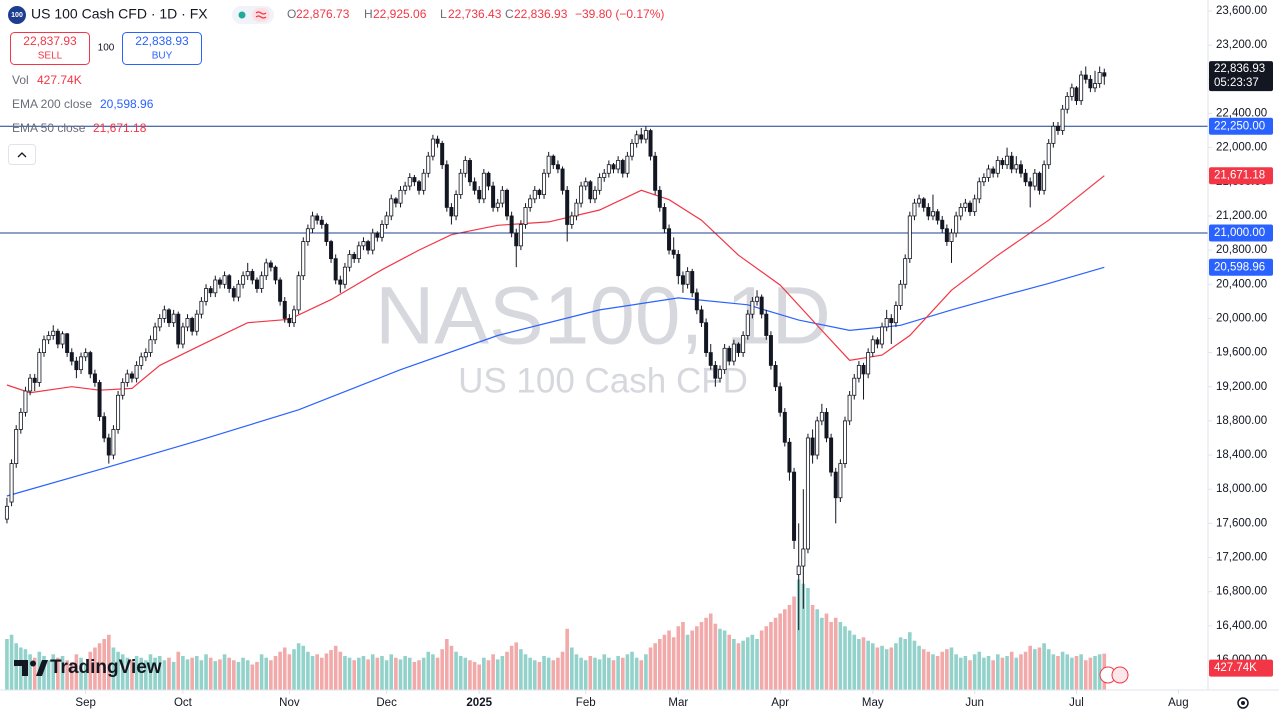 The height and width of the screenshot is (718, 1279). What do you see at coordinates (1241, 250) in the screenshot?
I see `y-tick-label: 20,800.00` at bounding box center [1241, 250].